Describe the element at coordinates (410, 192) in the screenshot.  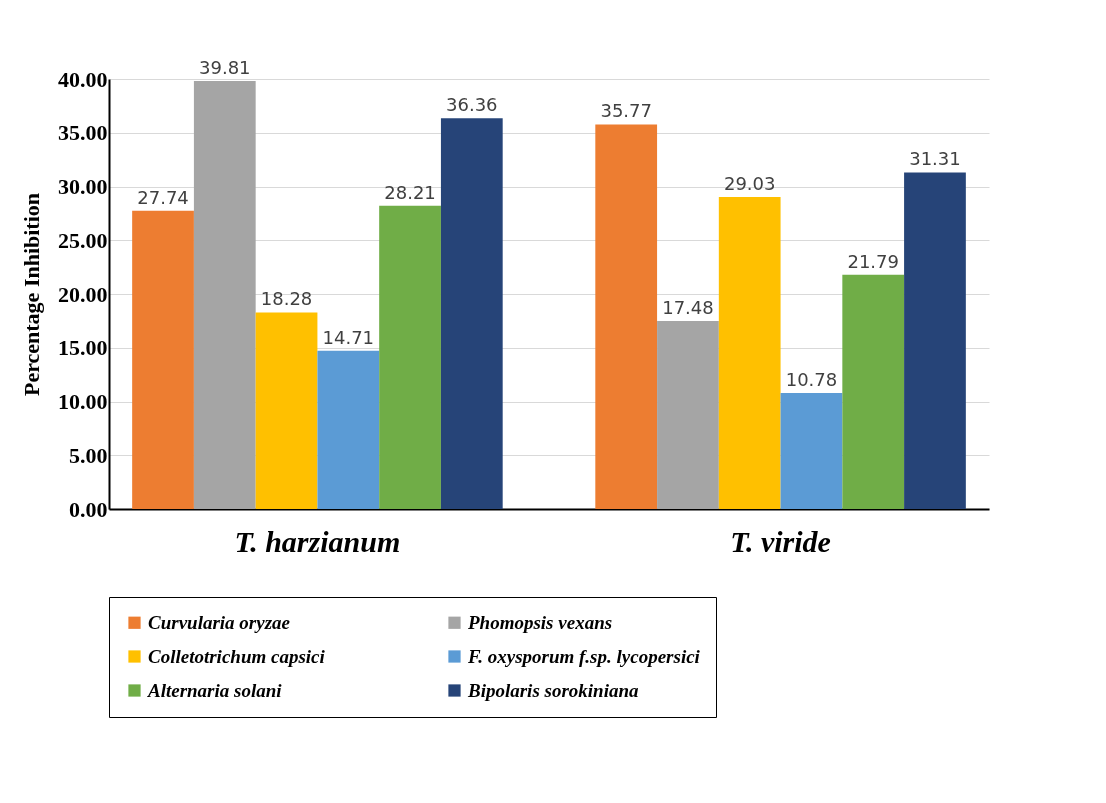
I see `data-label: 28.21` at that location.